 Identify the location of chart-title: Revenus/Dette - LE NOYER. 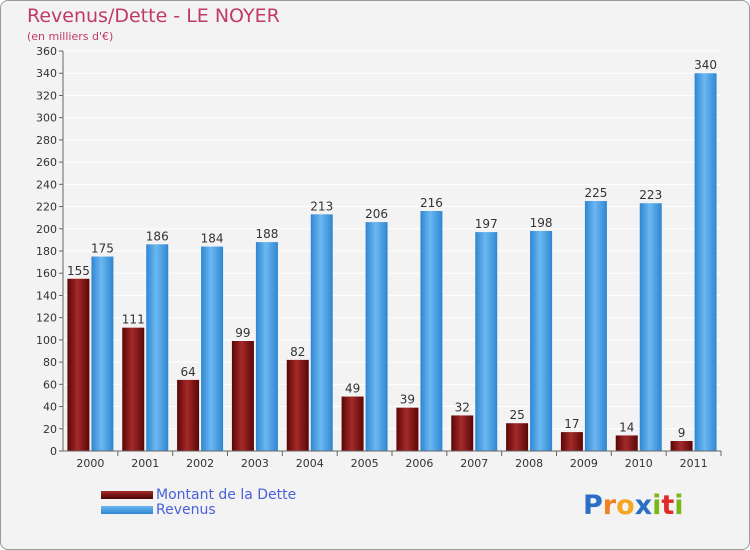
(153, 16).